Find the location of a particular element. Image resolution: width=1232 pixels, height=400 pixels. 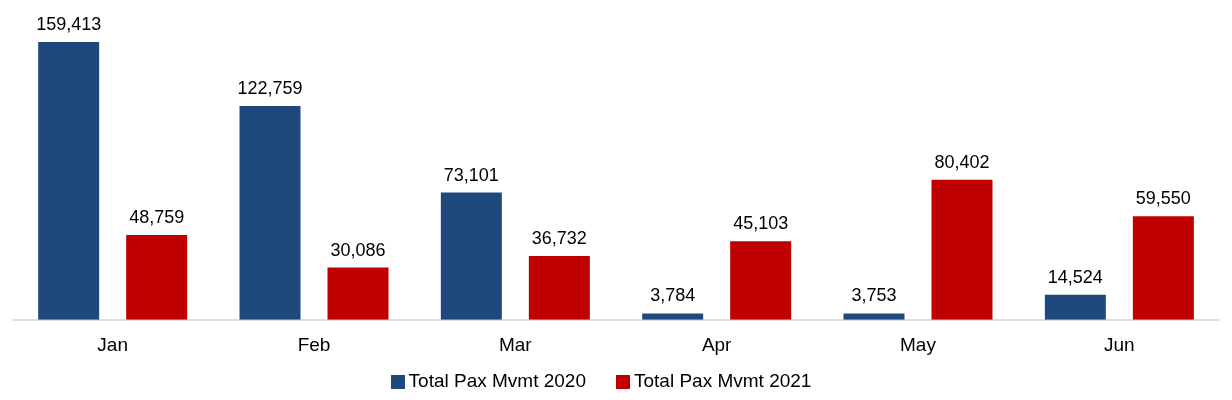

data-label: 80,402 is located at coordinates (962, 161).